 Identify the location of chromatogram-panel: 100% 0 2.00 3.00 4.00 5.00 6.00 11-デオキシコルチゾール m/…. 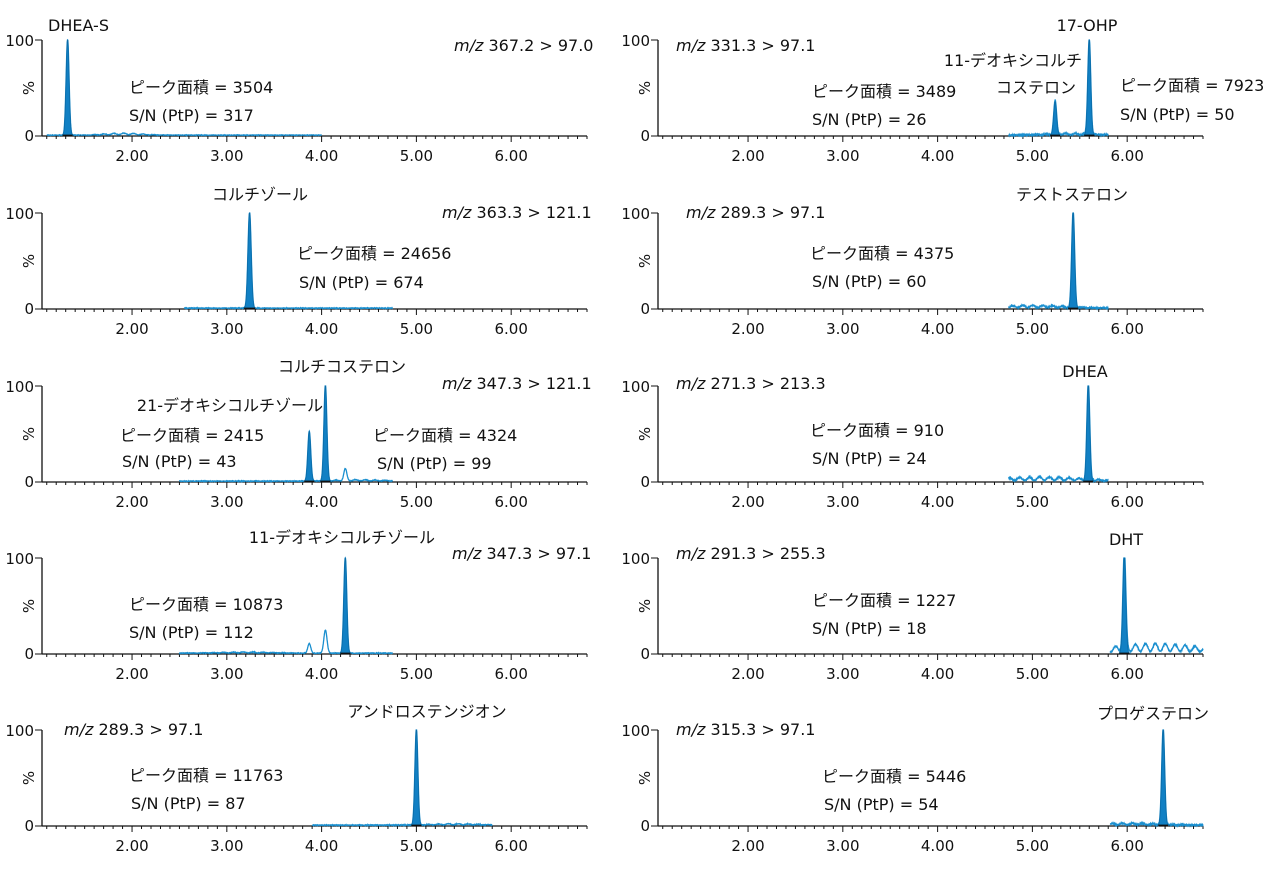
(298, 605).